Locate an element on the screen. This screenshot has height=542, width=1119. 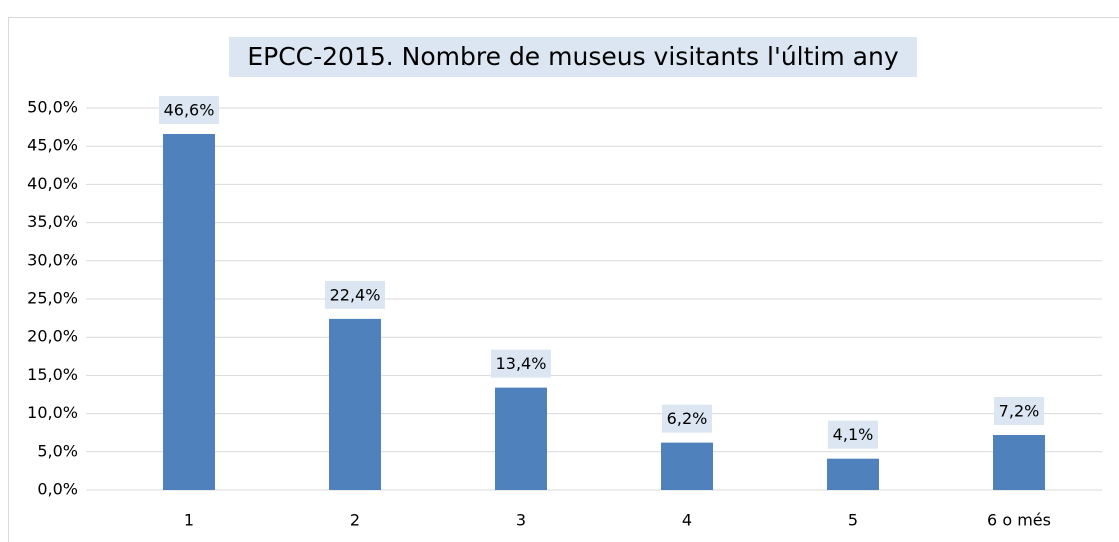
value-label: 4,1% is located at coordinates (853, 434).